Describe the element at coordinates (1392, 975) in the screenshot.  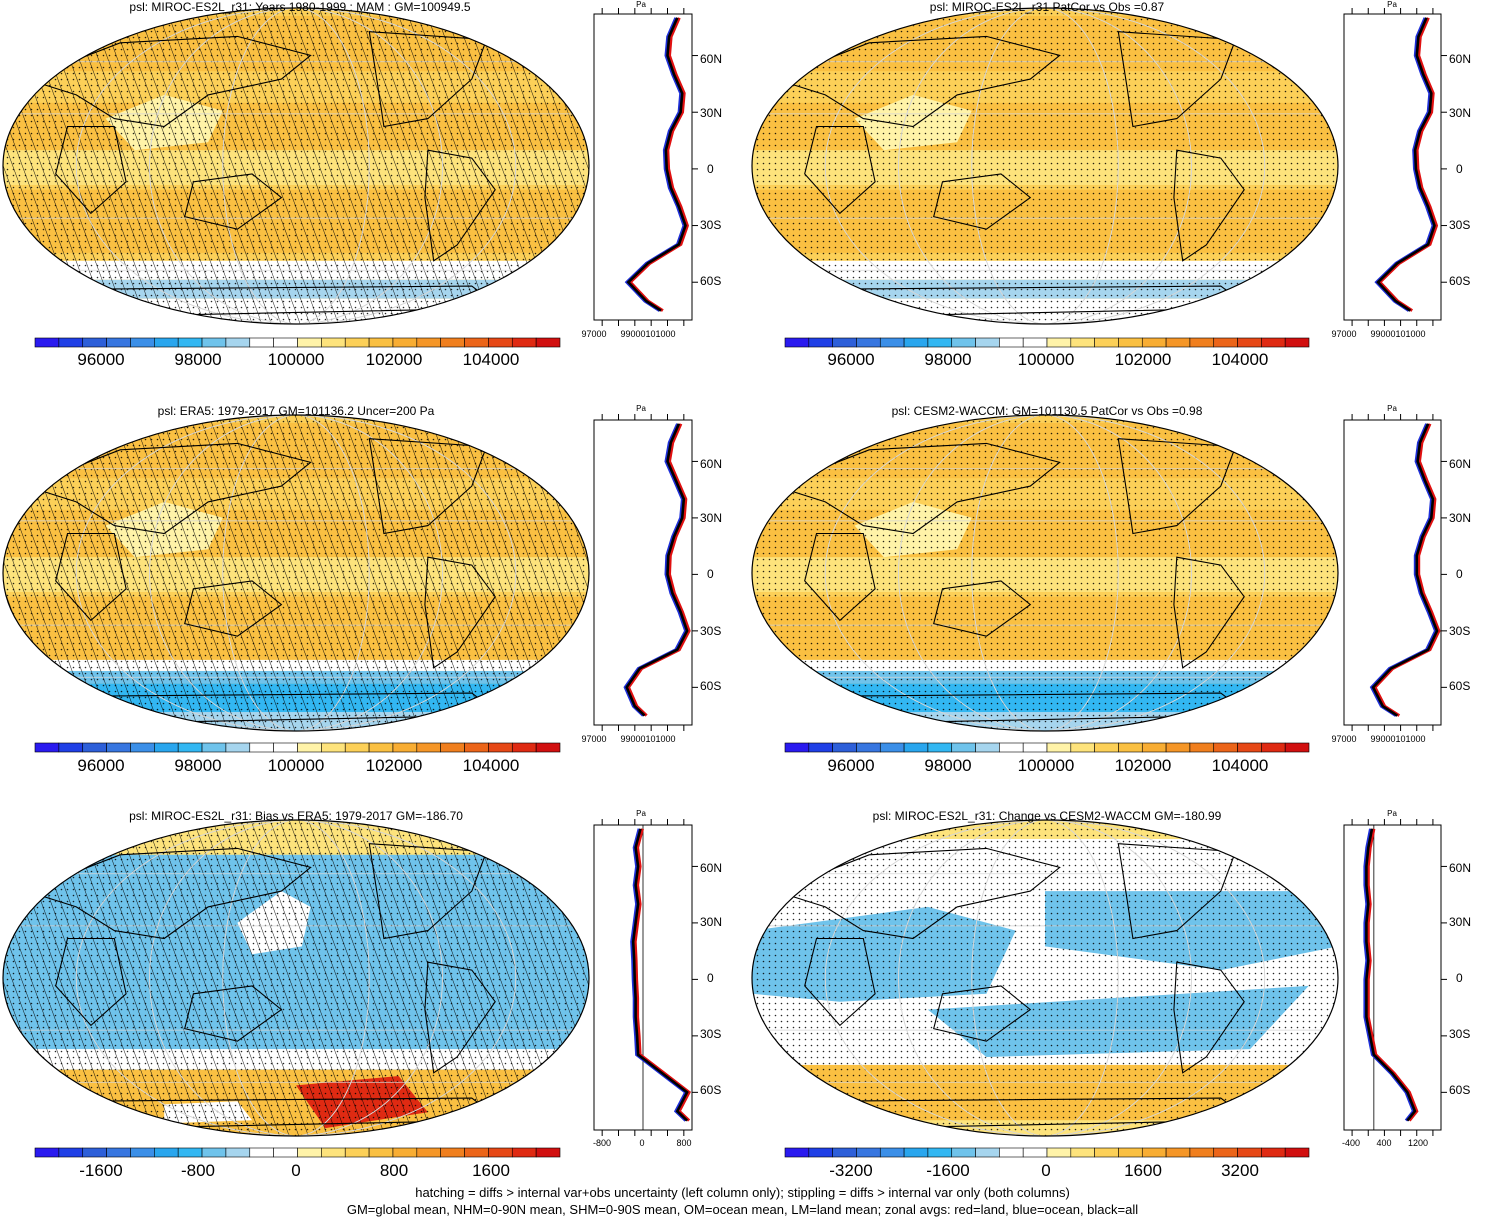
I see `zonal-land-line` at that location.